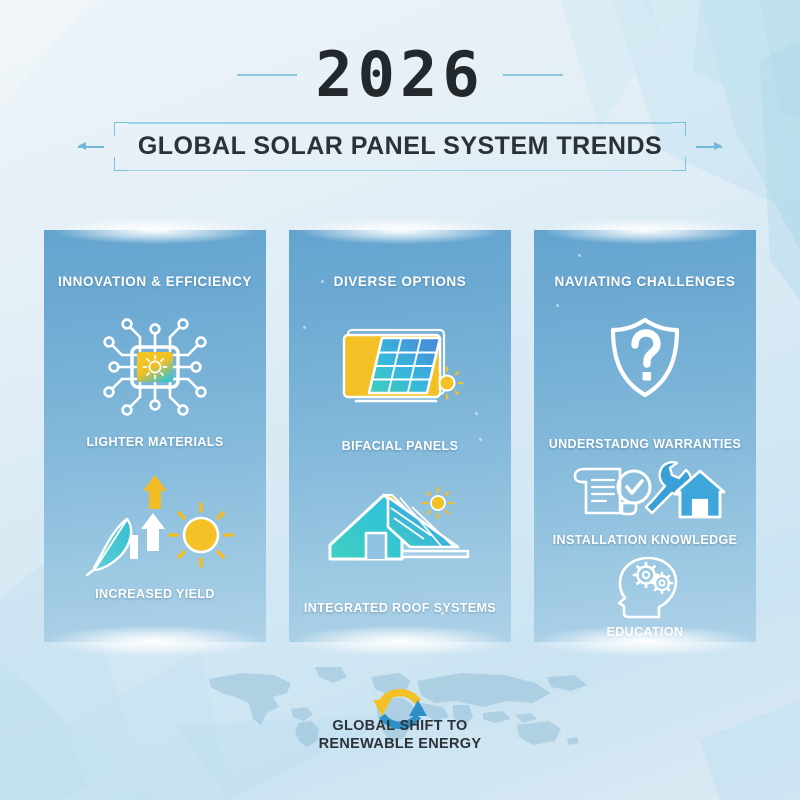 The image size is (800, 800). I want to click on item-understanding-warranties: UNDERSTADNG WARRANTIES, so click(645, 383).